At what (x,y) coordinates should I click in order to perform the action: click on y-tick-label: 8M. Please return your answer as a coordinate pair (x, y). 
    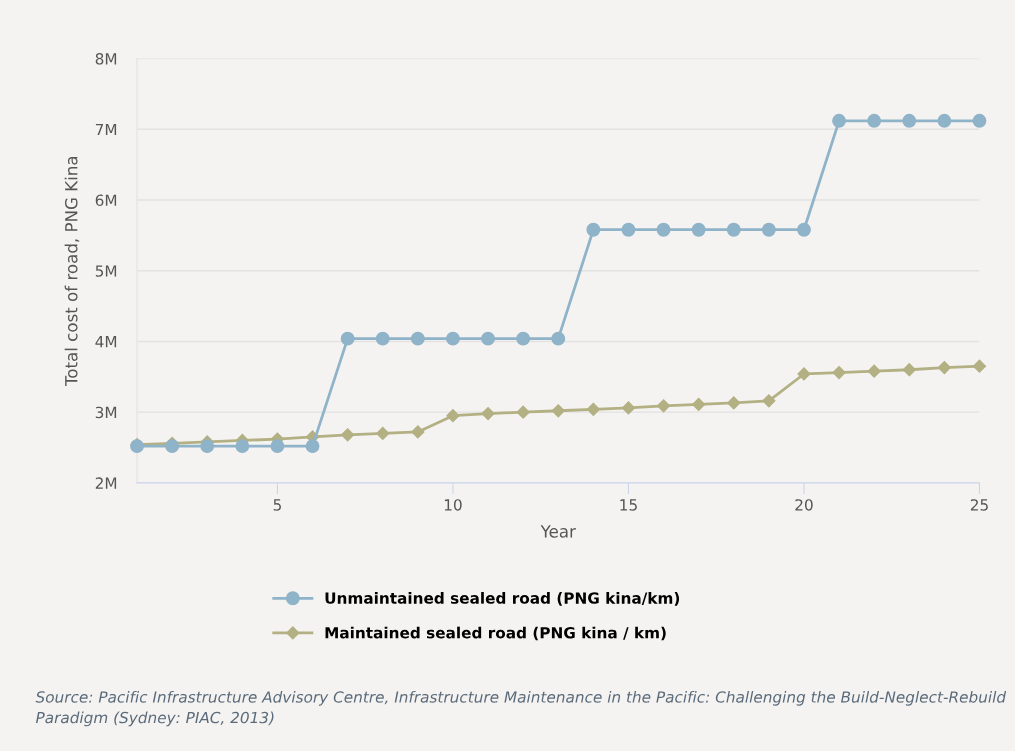
    Looking at the image, I should click on (106, 59).